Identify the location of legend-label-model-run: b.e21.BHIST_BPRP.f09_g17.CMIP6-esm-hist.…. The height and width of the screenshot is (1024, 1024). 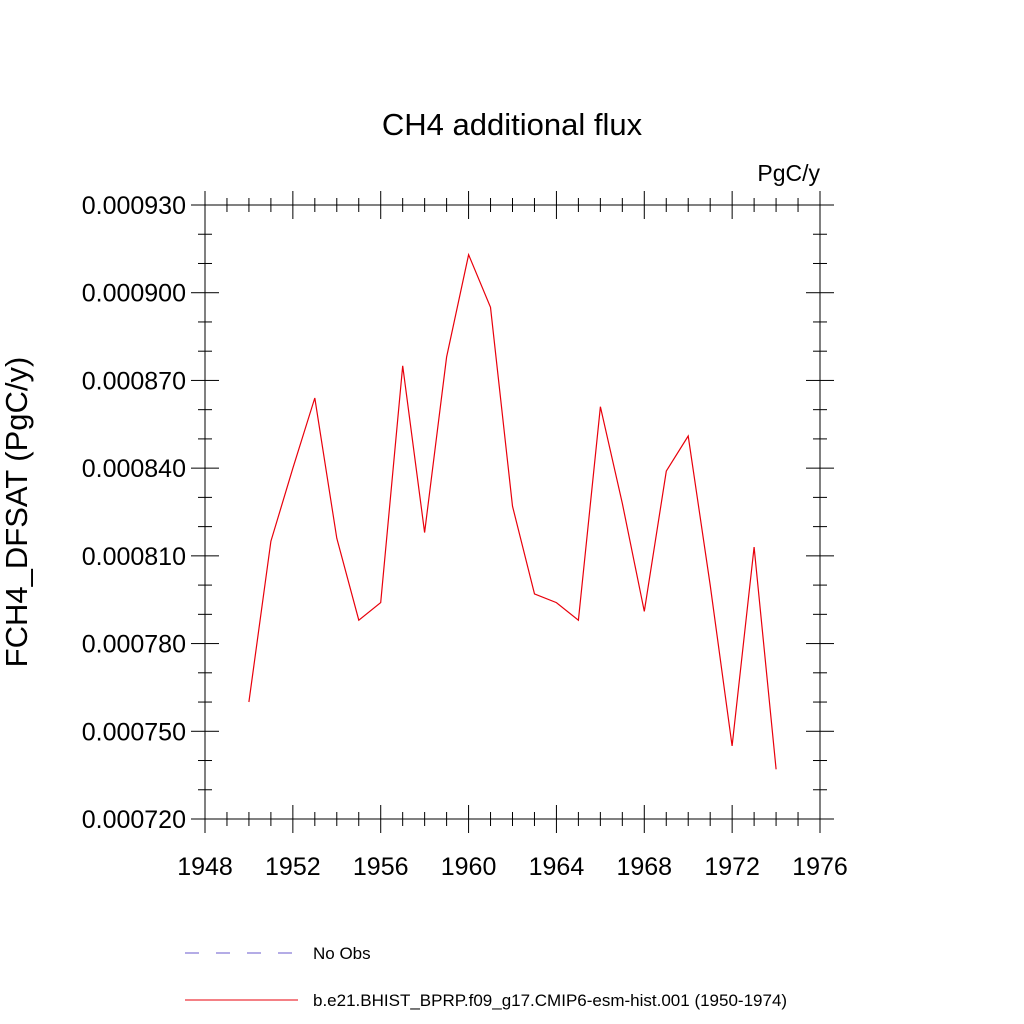
(550, 1000).